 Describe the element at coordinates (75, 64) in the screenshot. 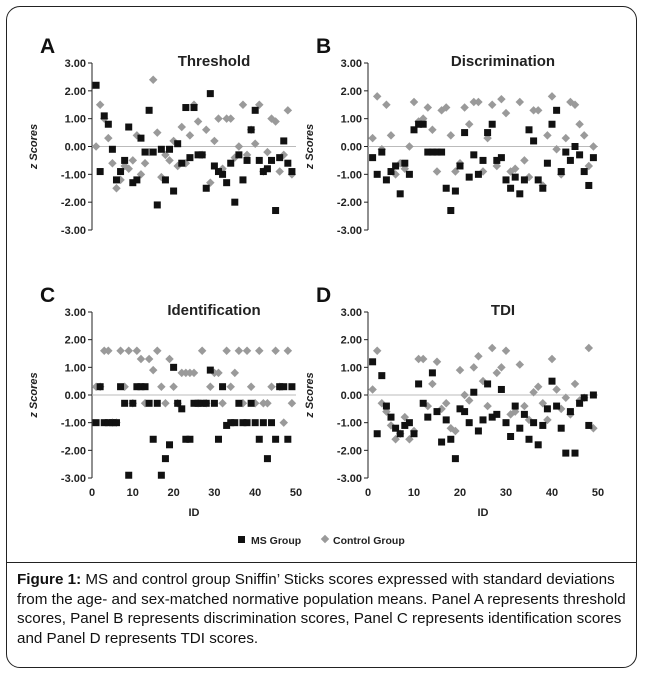

I see `panel-a-y-tick-label: 3.00` at that location.